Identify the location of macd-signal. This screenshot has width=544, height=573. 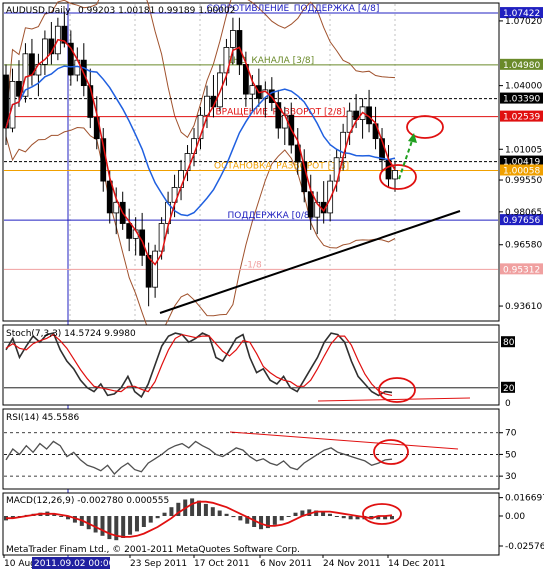
(199, 519).